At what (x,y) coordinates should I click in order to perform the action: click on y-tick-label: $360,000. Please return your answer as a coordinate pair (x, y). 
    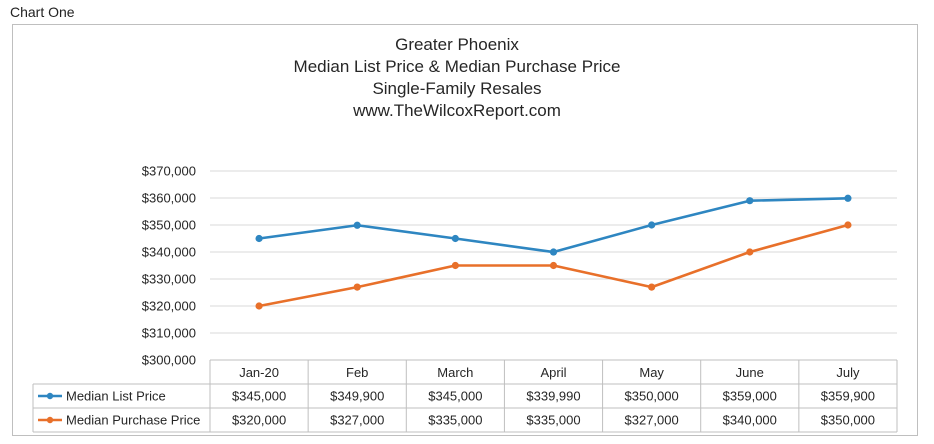
    Looking at the image, I should click on (169, 198).